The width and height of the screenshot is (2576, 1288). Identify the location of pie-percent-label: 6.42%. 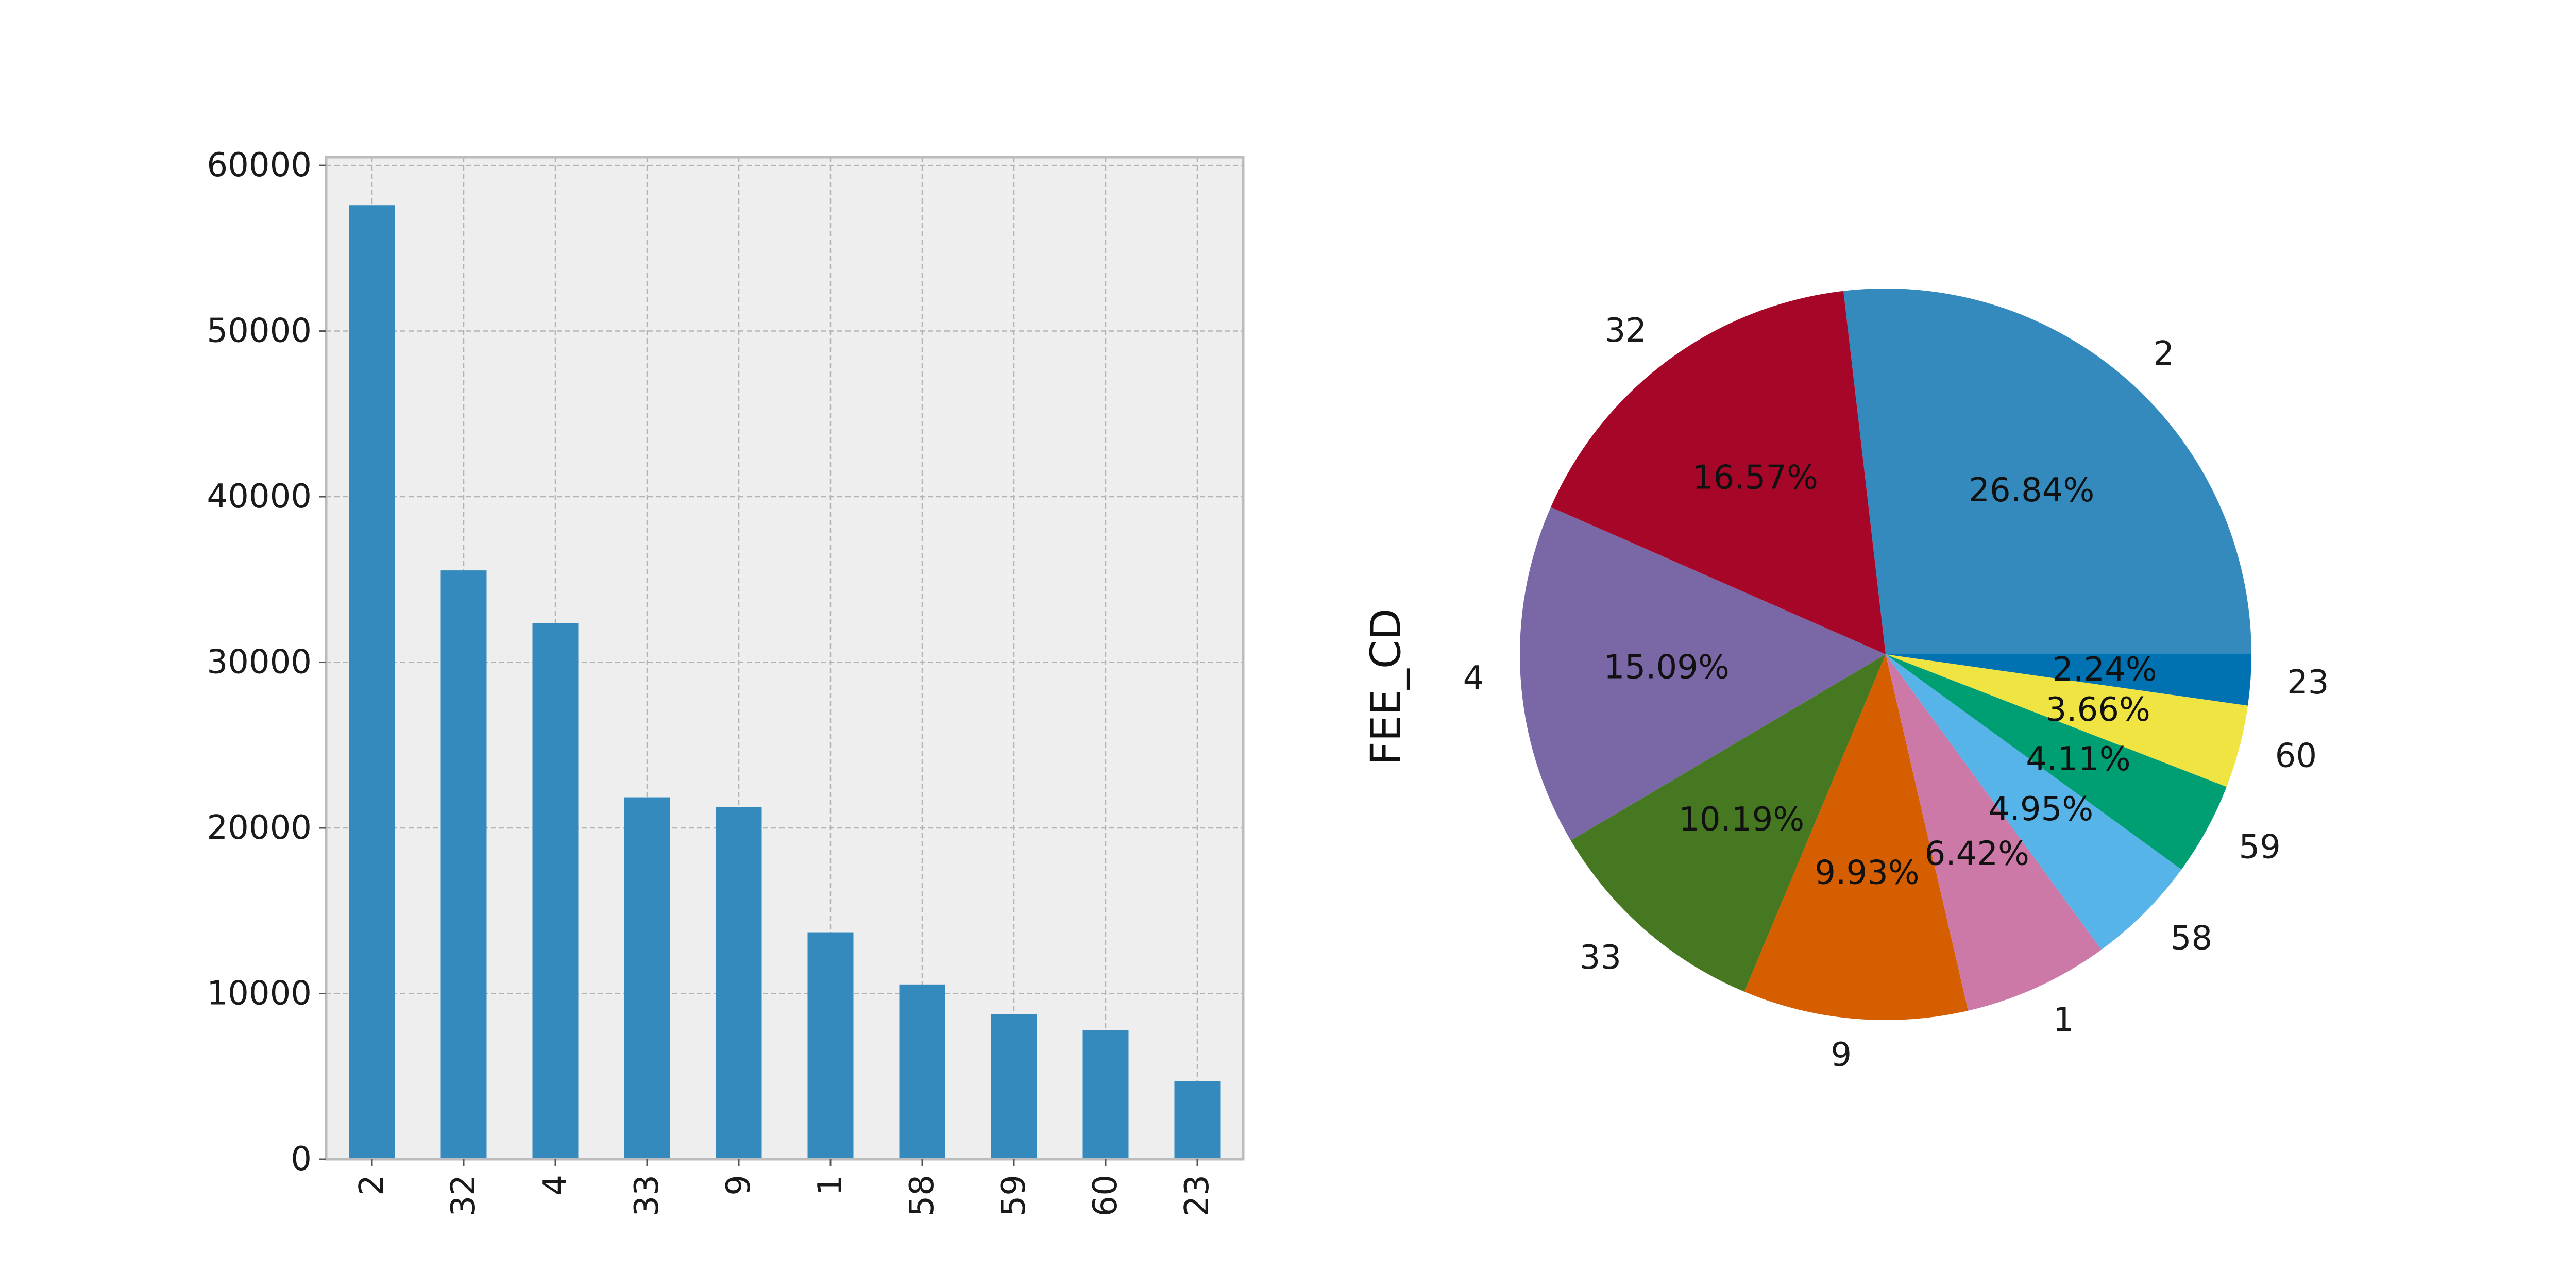
(1977, 854).